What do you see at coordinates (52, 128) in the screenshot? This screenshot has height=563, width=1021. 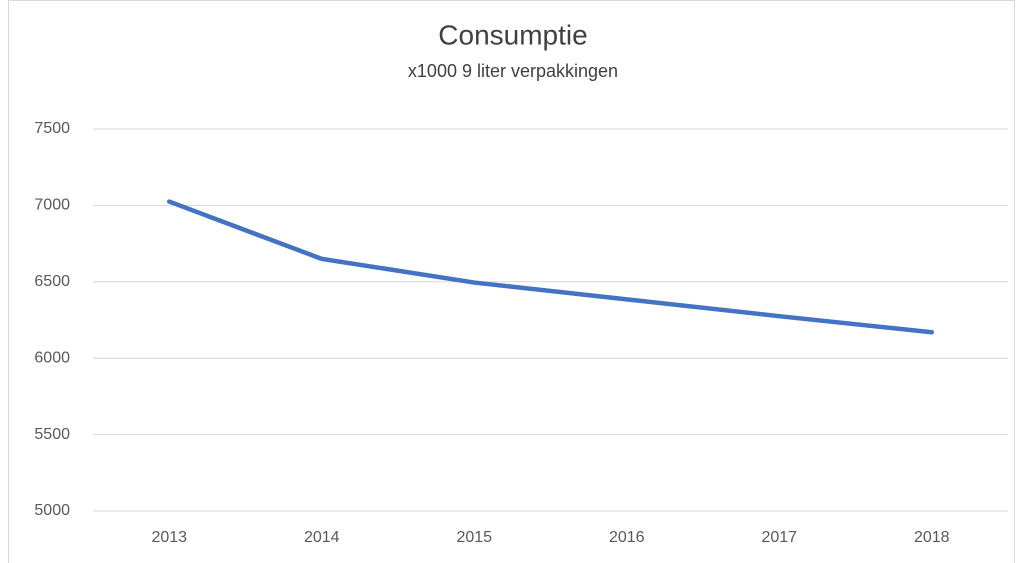 I see `y-tick-label: 7500` at bounding box center [52, 128].